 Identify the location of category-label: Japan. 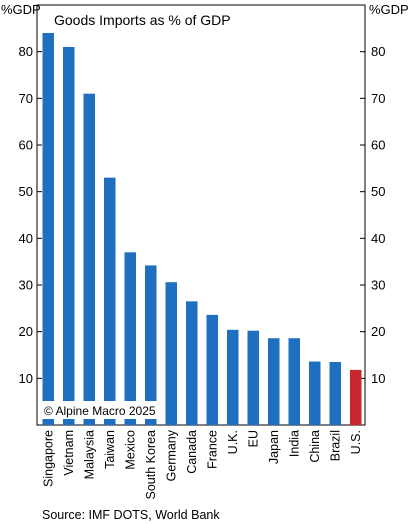
(274, 447).